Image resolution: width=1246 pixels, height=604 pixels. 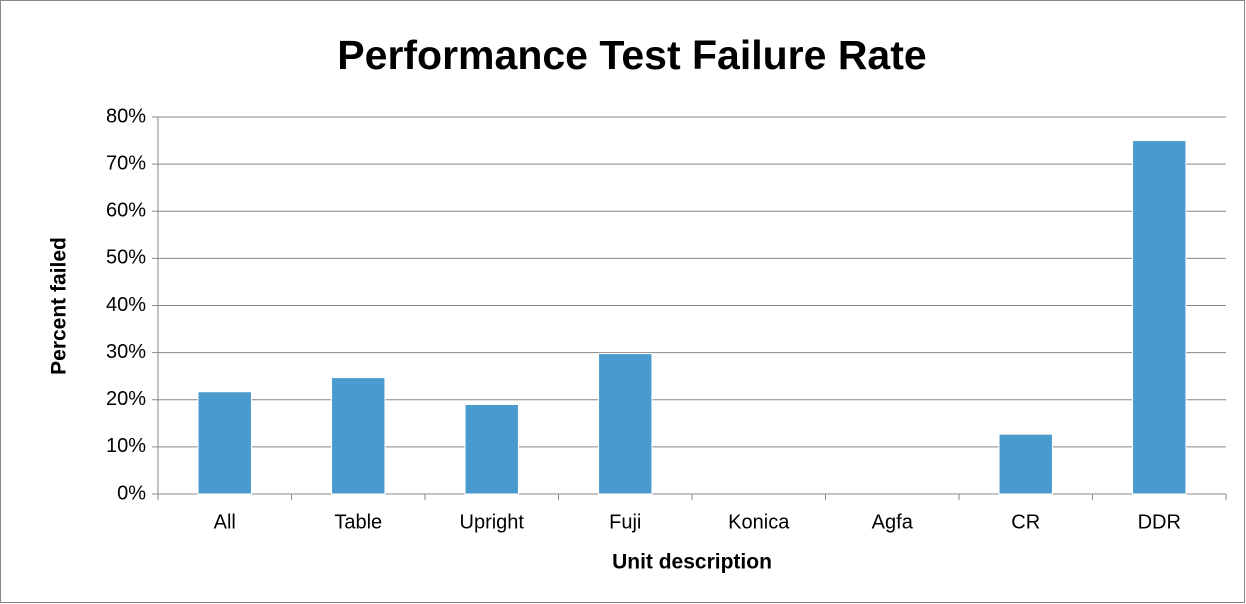 What do you see at coordinates (631, 55) in the screenshot?
I see `chart-title: Performance Test Failure Rate` at bounding box center [631, 55].